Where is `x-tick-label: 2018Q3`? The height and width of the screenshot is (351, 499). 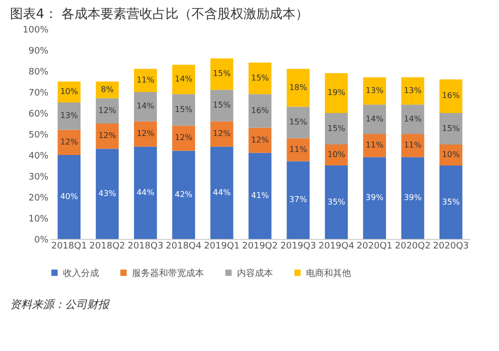
x-tick-label: 2018Q3 is located at coordinates (146, 247).